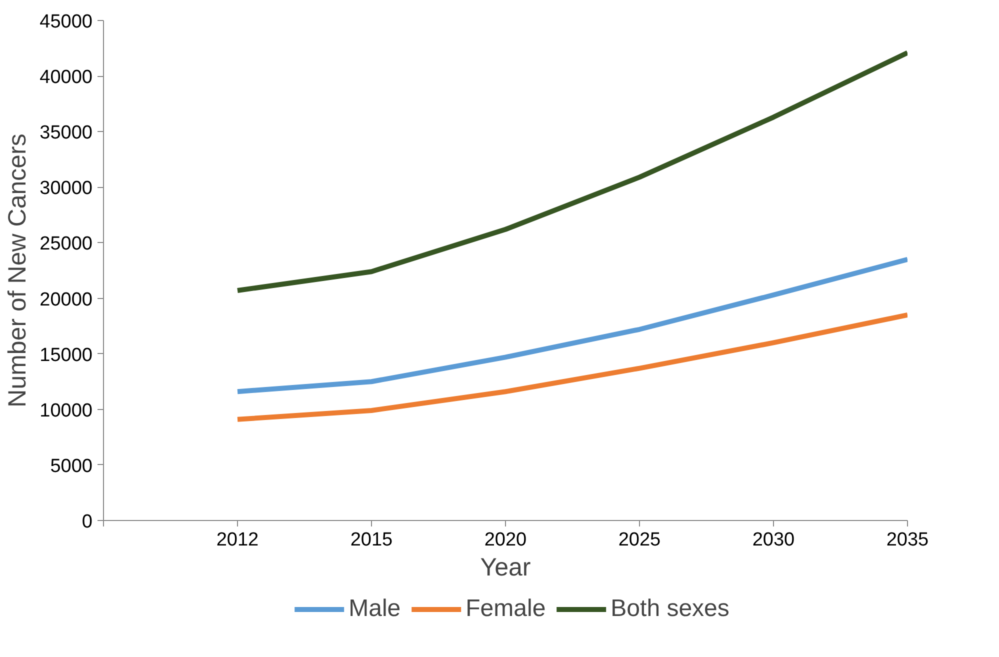 The width and height of the screenshot is (999, 657). What do you see at coordinates (374, 609) in the screenshot?
I see `legend-label: Male` at bounding box center [374, 609].